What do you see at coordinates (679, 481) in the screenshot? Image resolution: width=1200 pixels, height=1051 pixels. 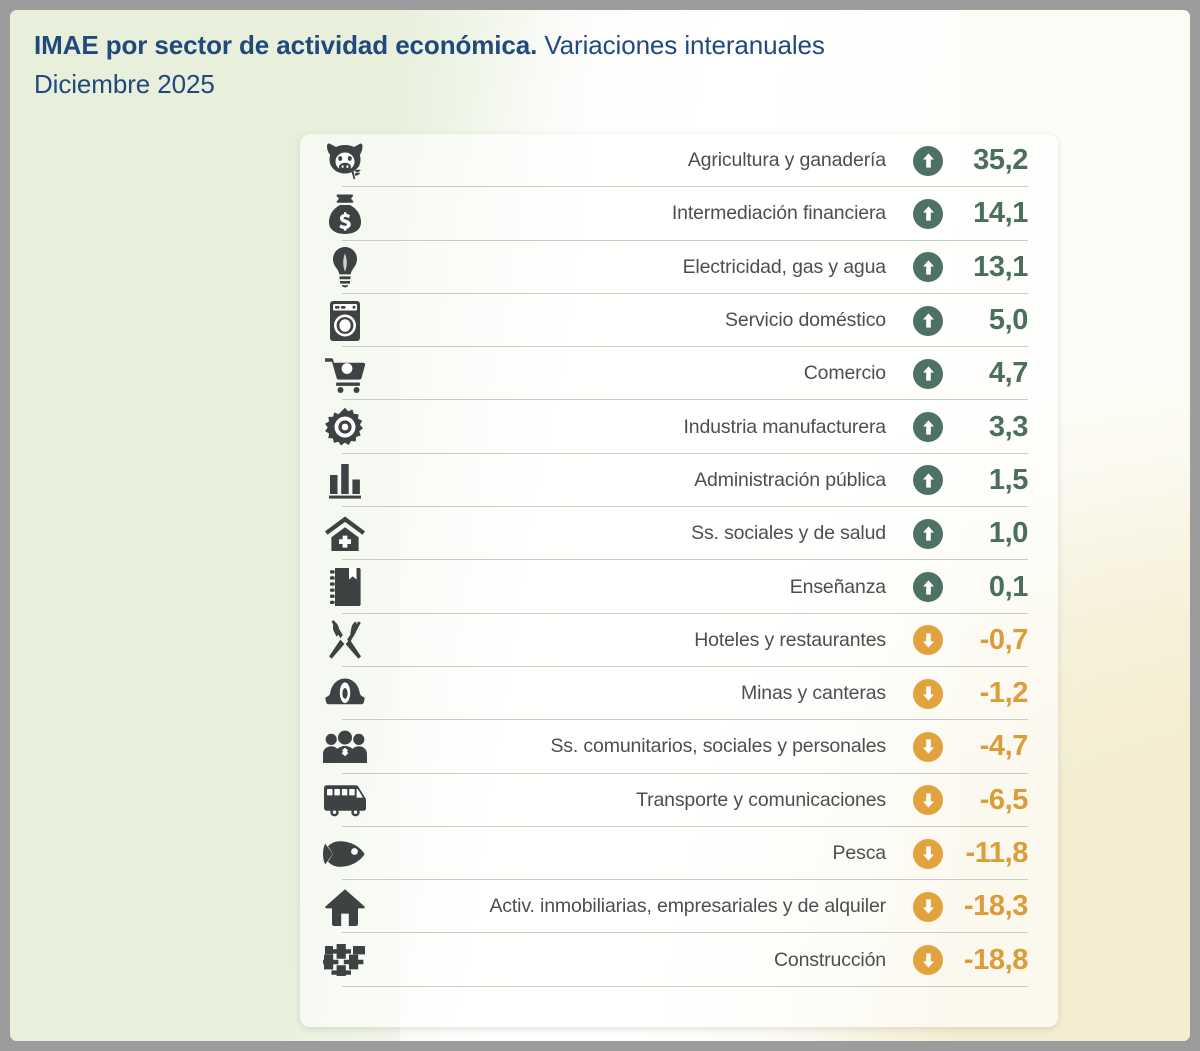 I see `table-row: Administración pública 1,5` at bounding box center [679, 481].